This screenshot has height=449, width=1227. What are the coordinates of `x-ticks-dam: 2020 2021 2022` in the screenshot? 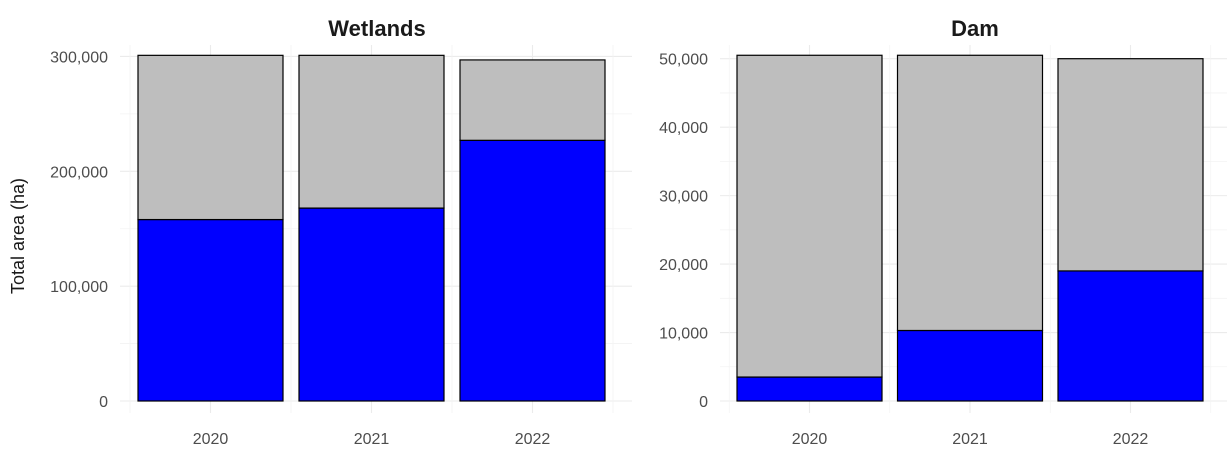 It's located at (970, 439).